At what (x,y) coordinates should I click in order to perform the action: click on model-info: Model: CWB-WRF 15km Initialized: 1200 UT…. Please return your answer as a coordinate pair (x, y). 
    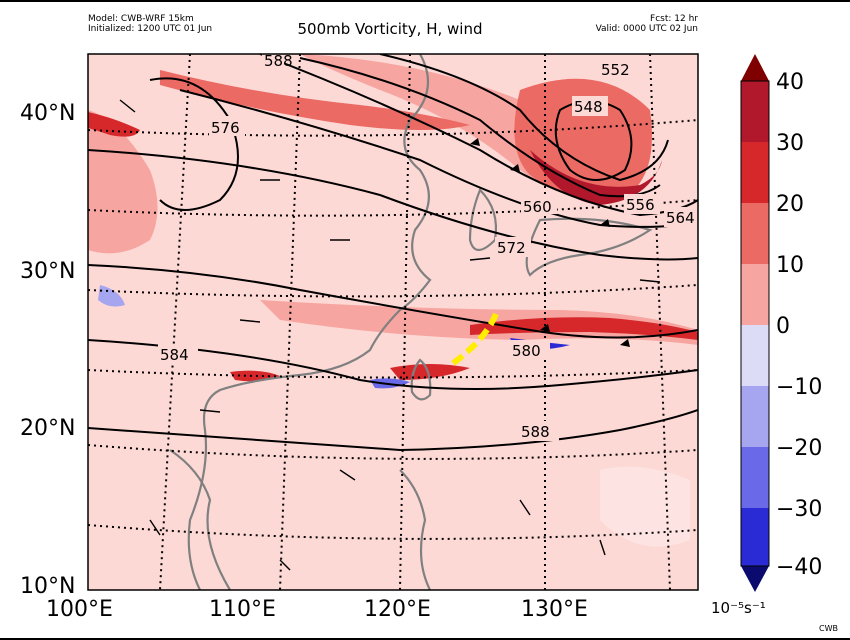
    Looking at the image, I should click on (150, 24).